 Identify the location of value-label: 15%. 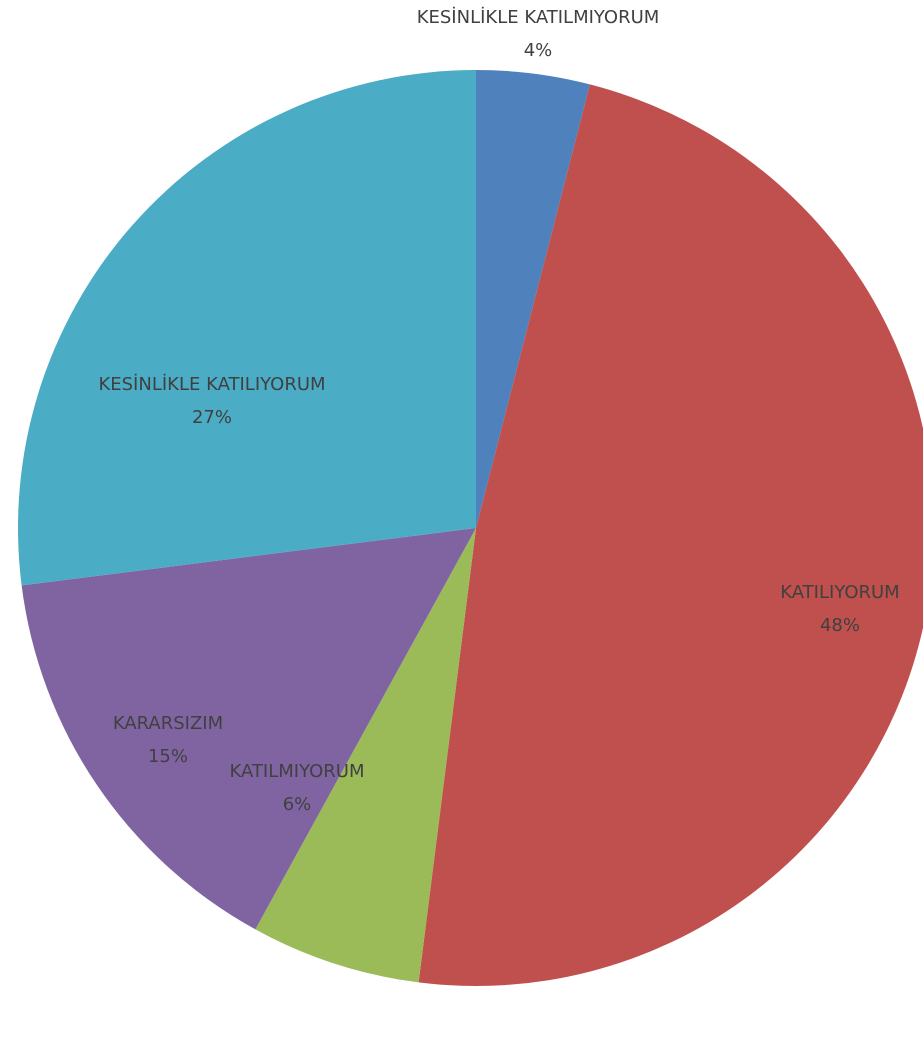
(168, 756).